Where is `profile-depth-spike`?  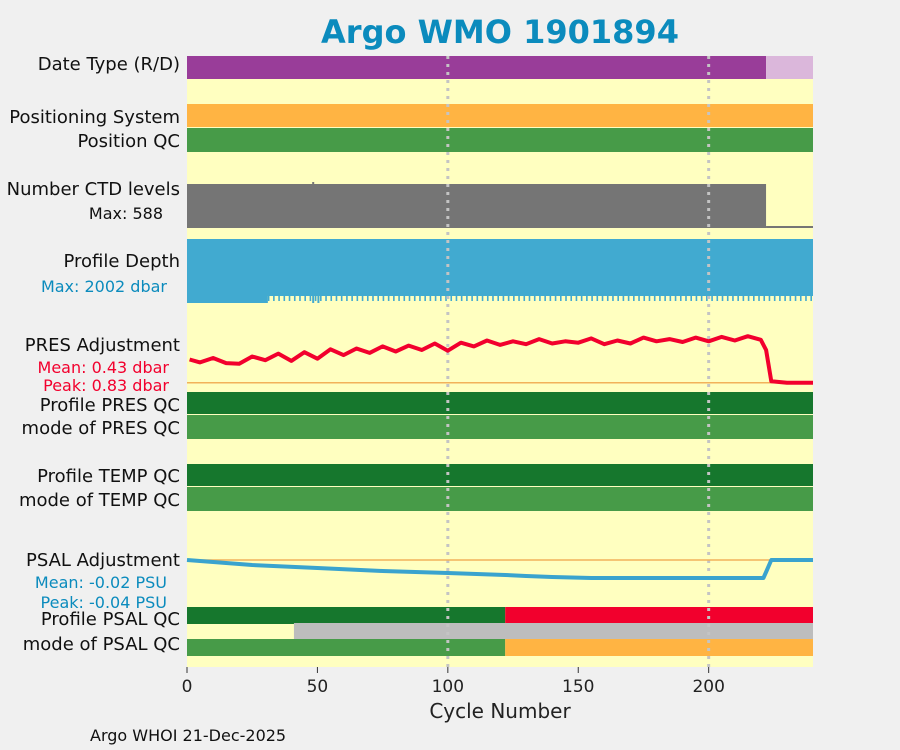
profile-depth-spike is located at coordinates (313, 295).